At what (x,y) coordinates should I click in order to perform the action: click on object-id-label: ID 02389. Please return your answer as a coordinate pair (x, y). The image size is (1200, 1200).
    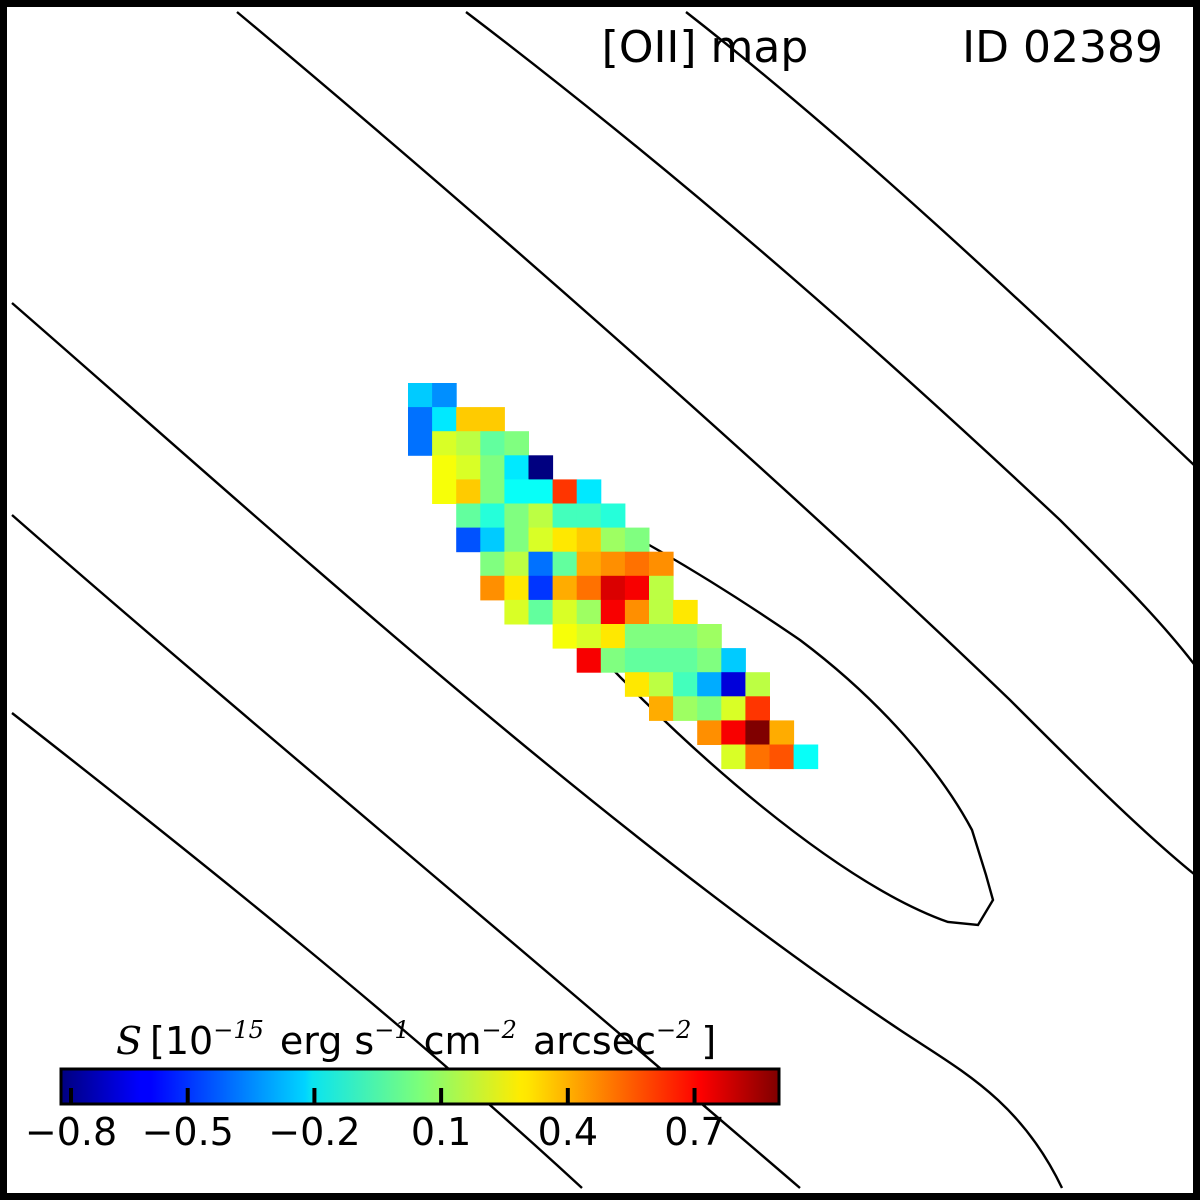
    Looking at the image, I should click on (1062, 47).